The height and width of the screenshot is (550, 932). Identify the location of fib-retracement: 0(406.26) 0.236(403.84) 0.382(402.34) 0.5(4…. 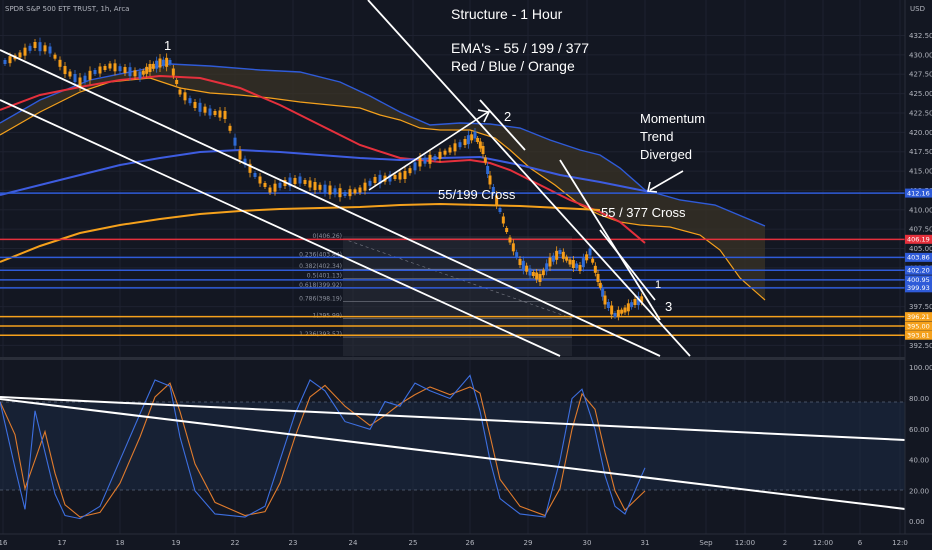
(436, 294).